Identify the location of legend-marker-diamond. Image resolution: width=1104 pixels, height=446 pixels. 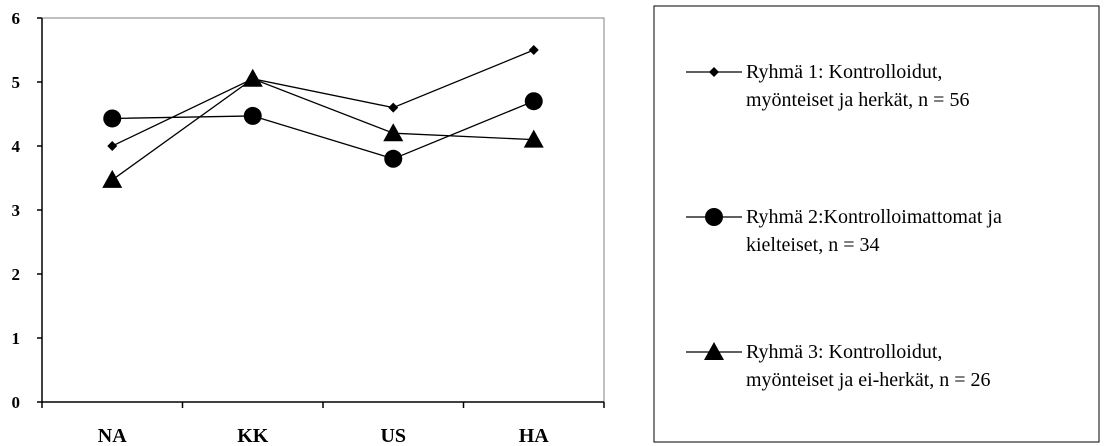
(714, 72).